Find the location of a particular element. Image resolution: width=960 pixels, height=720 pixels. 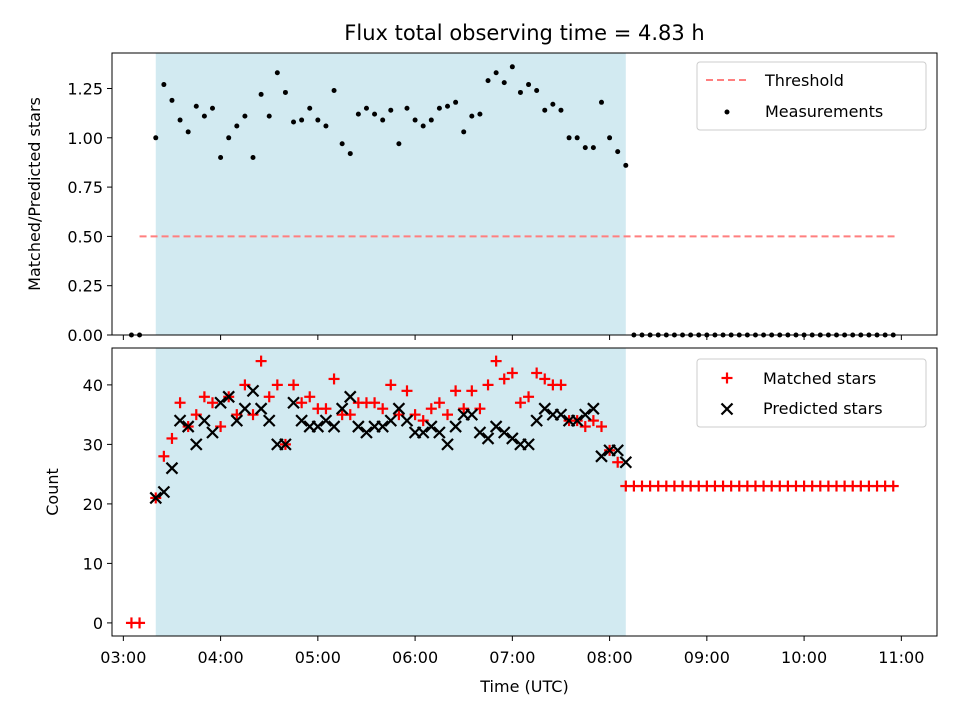

count-legend-box is located at coordinates (811, 393).